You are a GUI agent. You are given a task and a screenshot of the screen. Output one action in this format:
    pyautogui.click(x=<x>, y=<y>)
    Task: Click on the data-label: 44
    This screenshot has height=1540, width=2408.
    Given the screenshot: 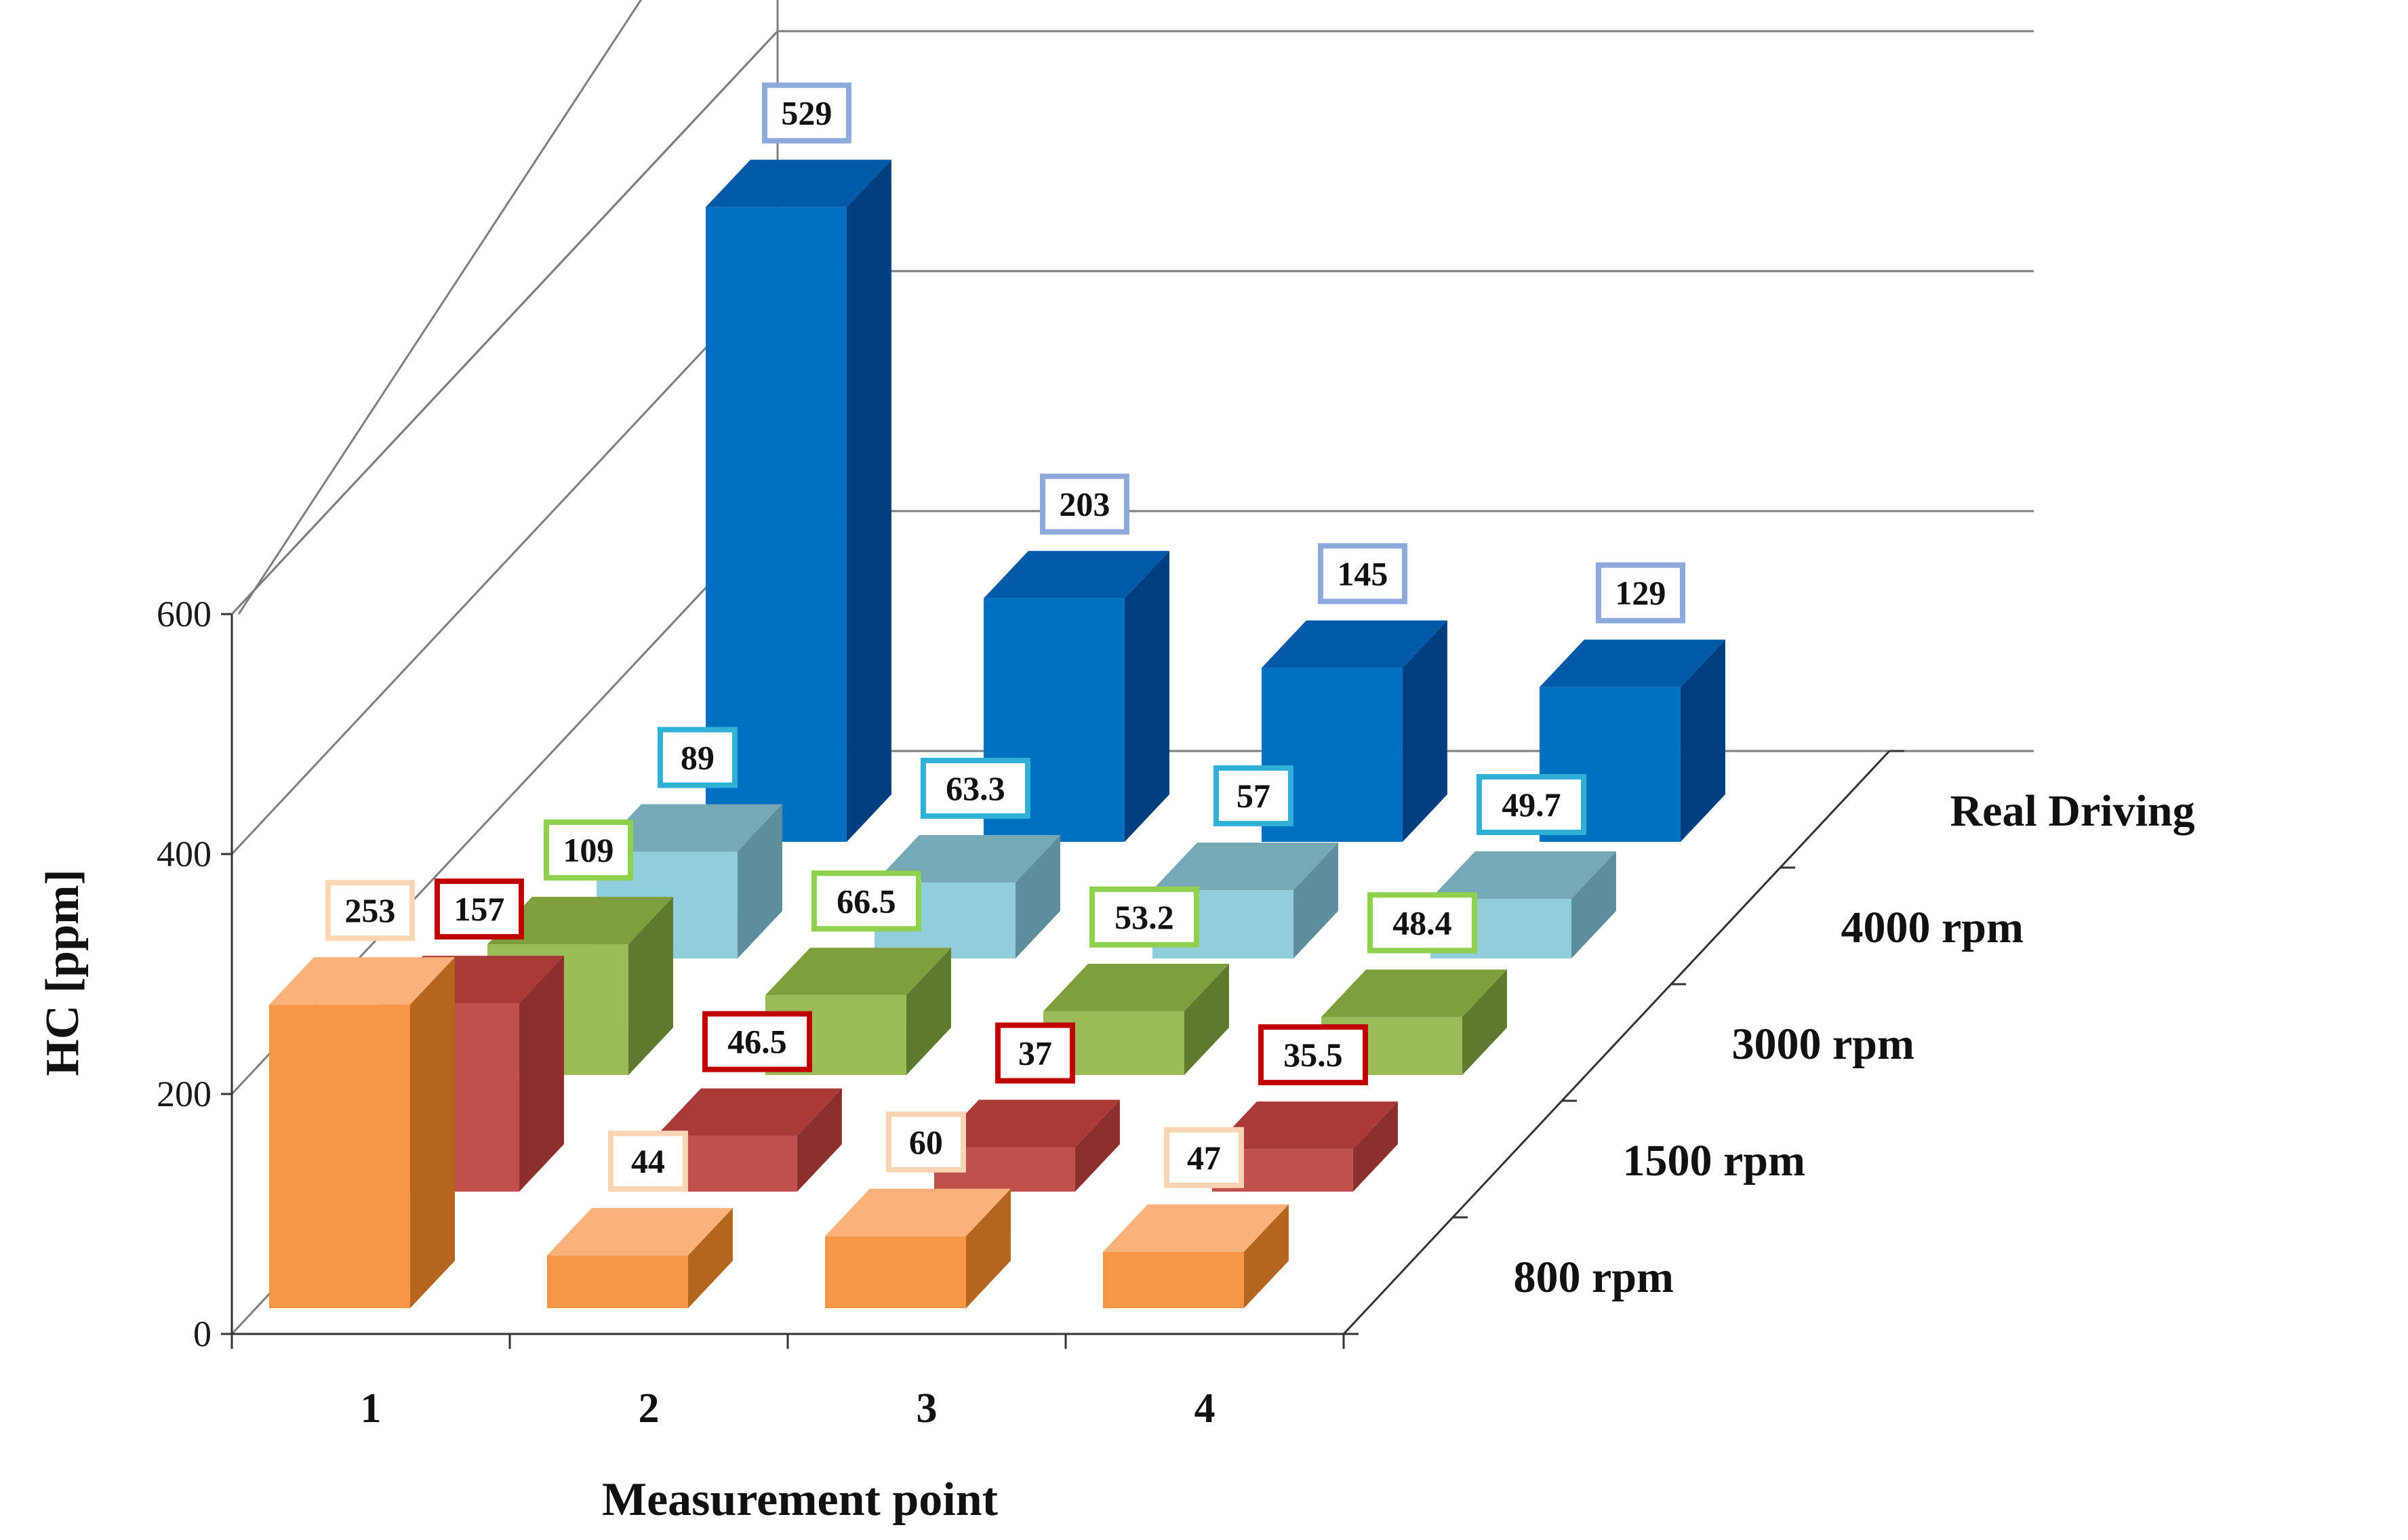 What is the action you would take?
    pyautogui.click(x=648, y=1161)
    